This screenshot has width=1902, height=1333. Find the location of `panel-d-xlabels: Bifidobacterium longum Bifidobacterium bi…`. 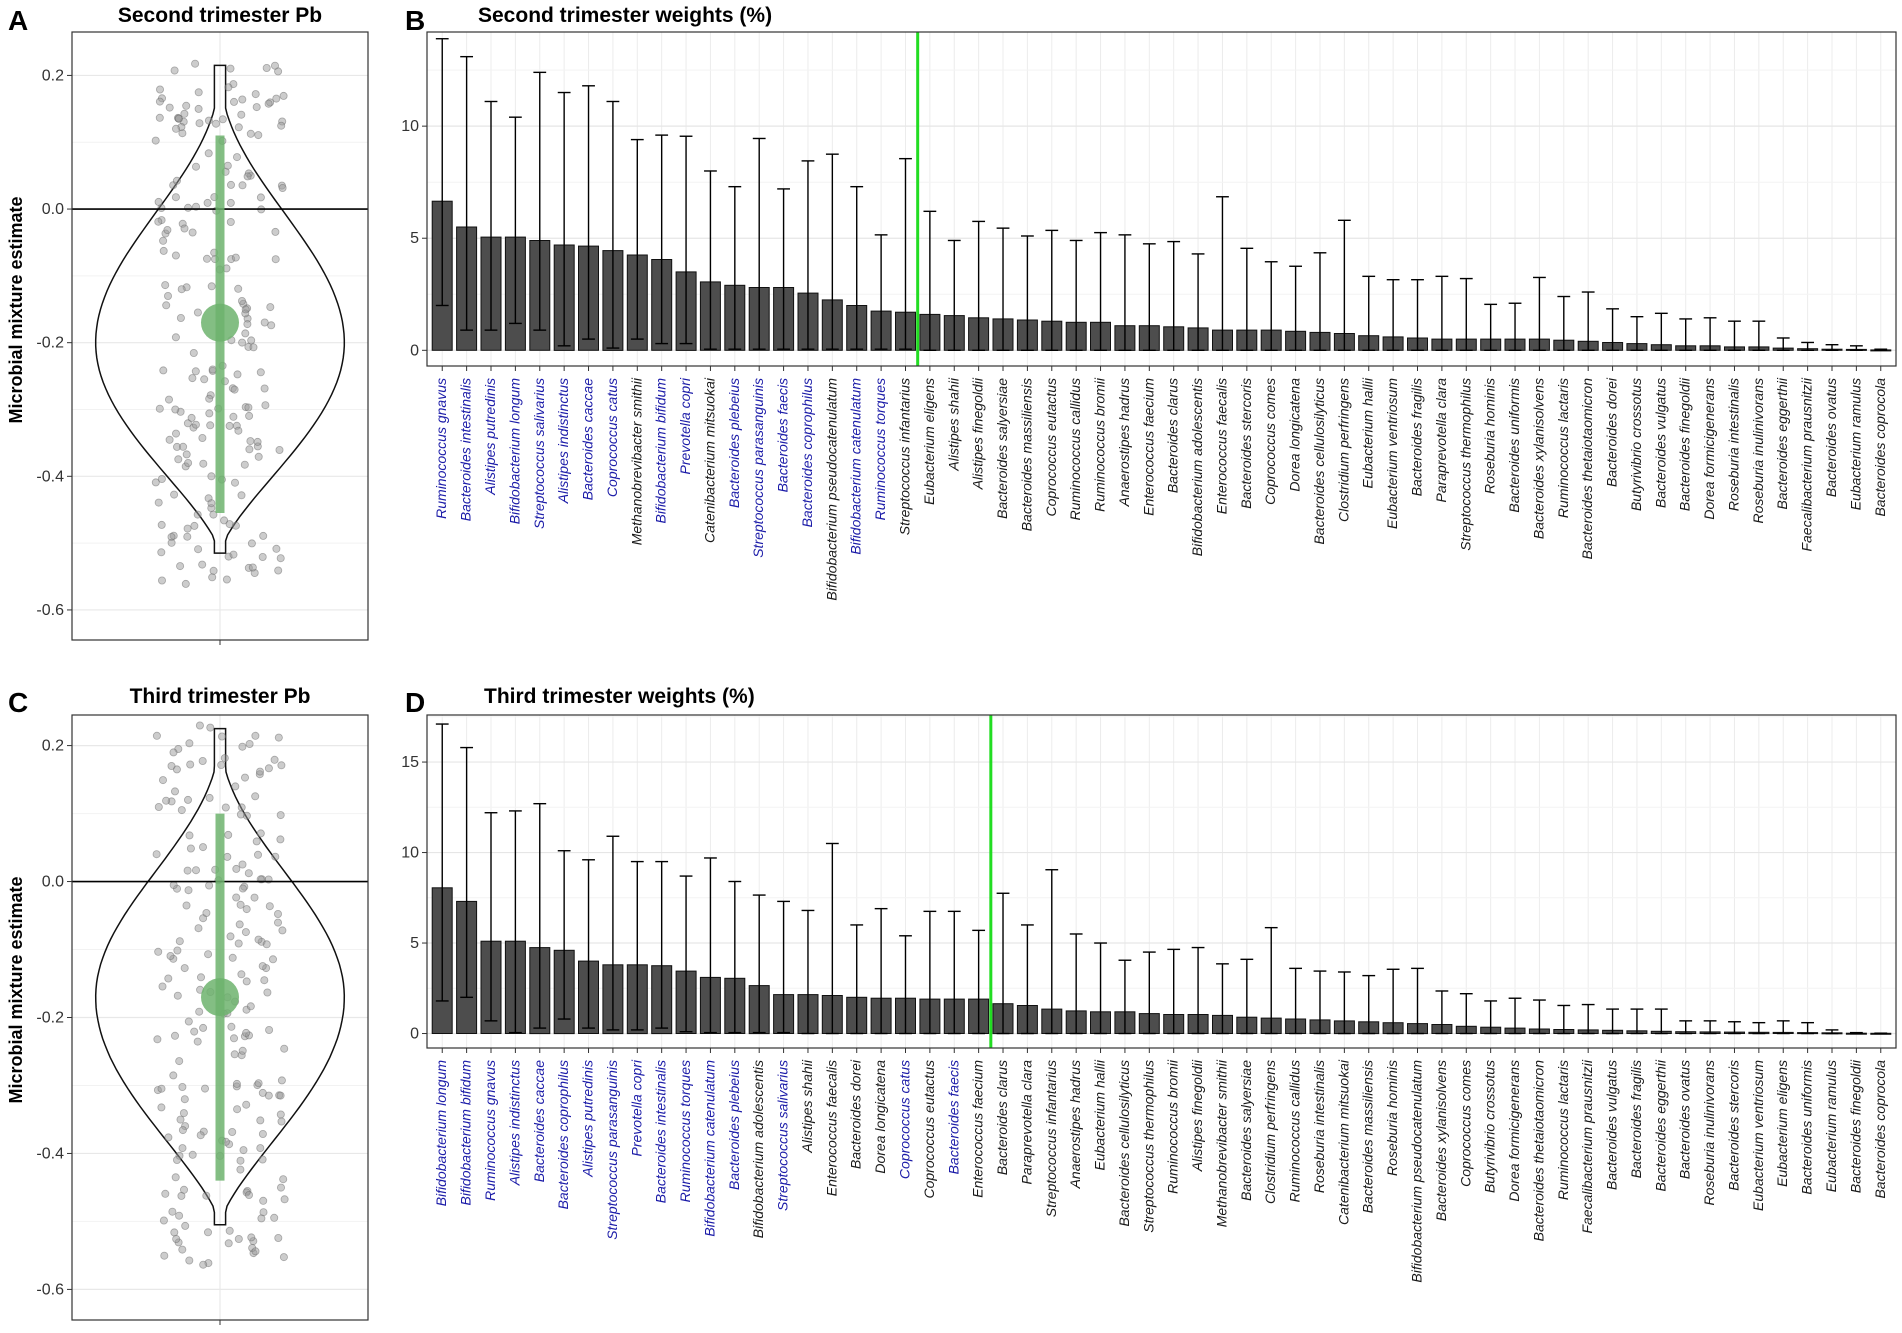

panel-d-xlabels: Bifidobacterium longum Bifidobacterium bi… is located at coordinates (1160, 1170).